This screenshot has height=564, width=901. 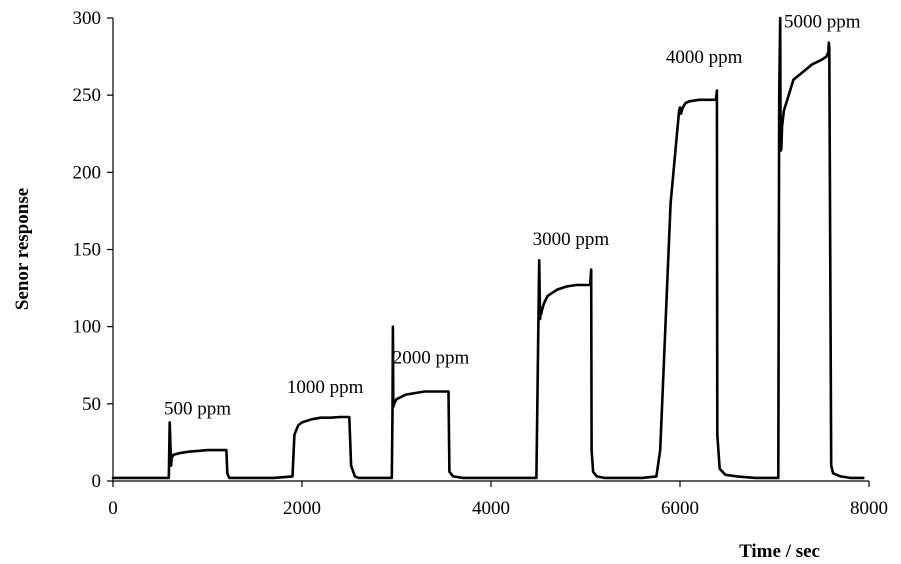 I want to click on y-tick-label: 150, so click(x=87, y=250).